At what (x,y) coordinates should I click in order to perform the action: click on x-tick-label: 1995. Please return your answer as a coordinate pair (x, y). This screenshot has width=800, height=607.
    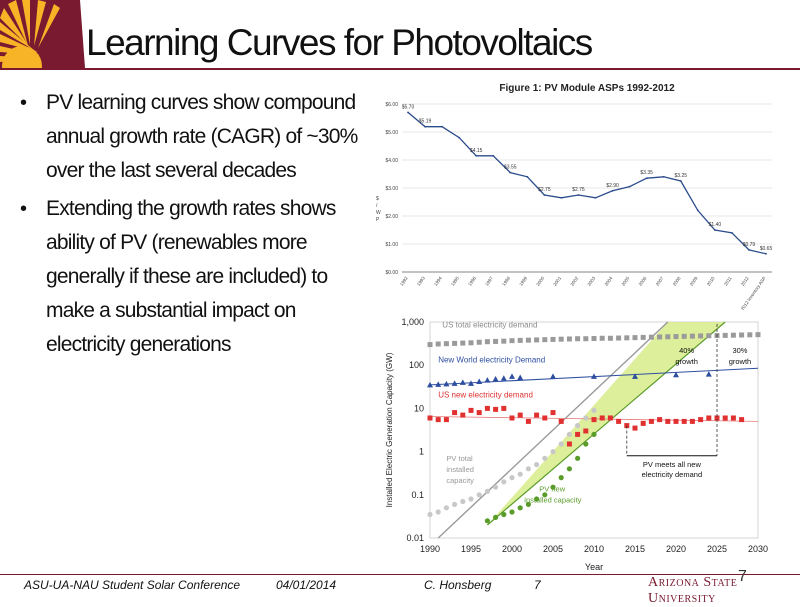
    Looking at the image, I should click on (471, 549).